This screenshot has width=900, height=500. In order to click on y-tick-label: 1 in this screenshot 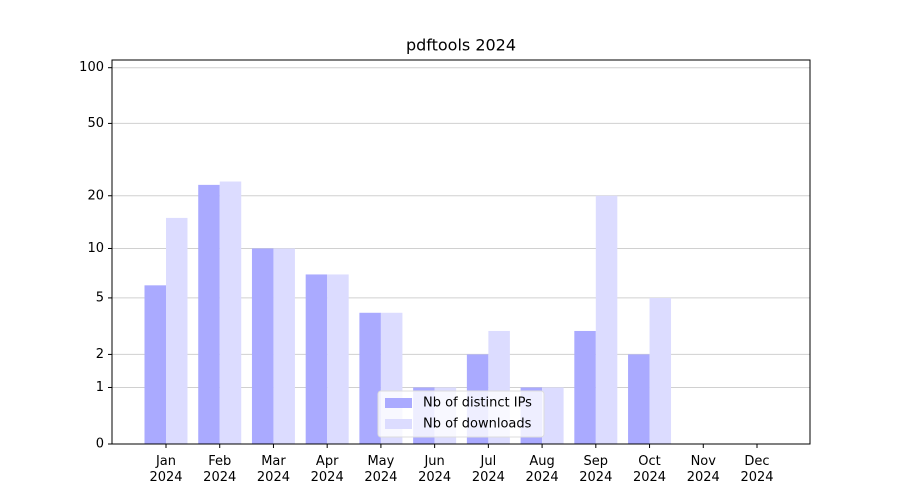, I will do `click(100, 387)`.